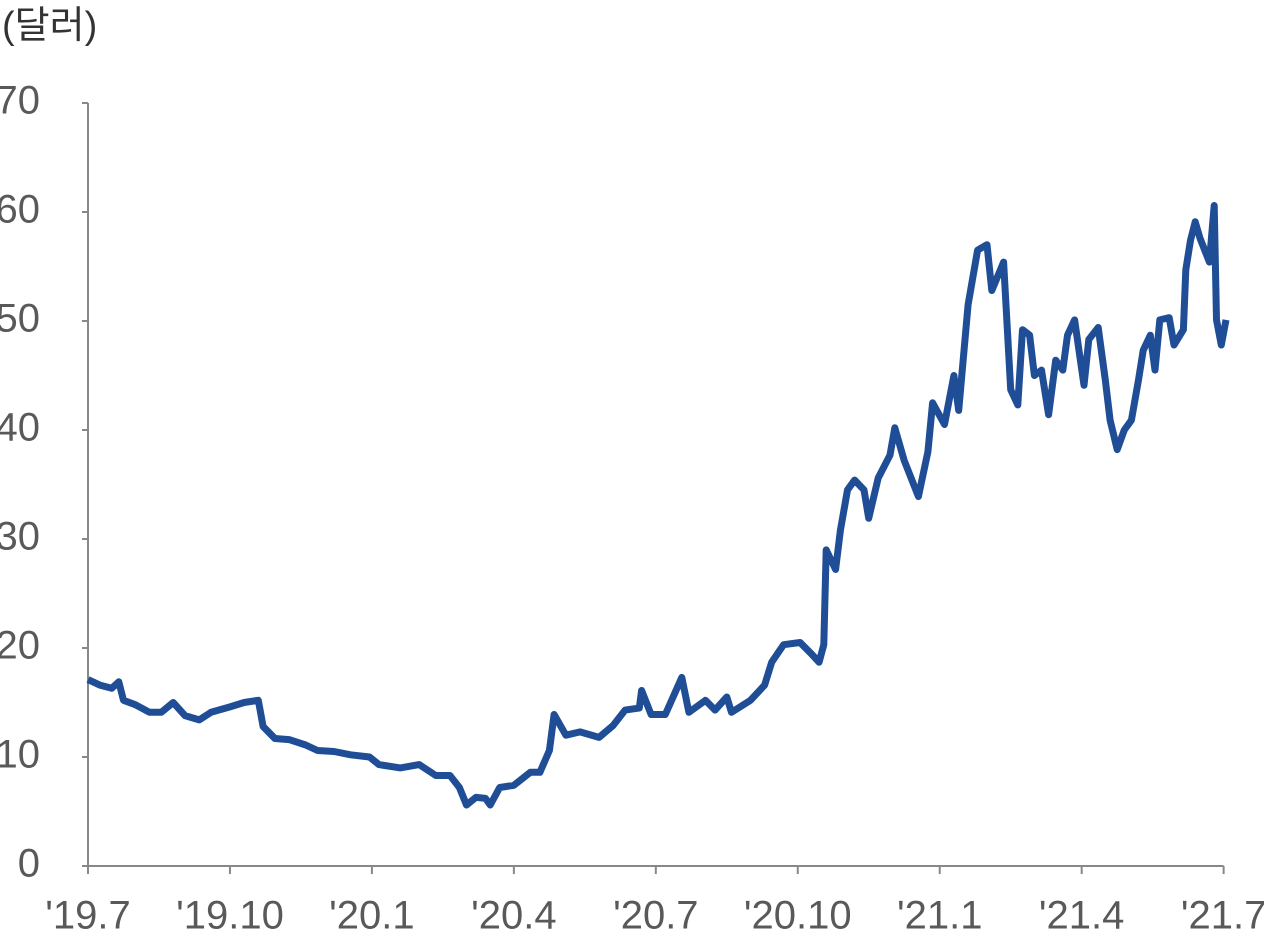 The width and height of the screenshot is (1264, 952). What do you see at coordinates (940, 916) in the screenshot?
I see `x-tick-label: '21.1` at bounding box center [940, 916].